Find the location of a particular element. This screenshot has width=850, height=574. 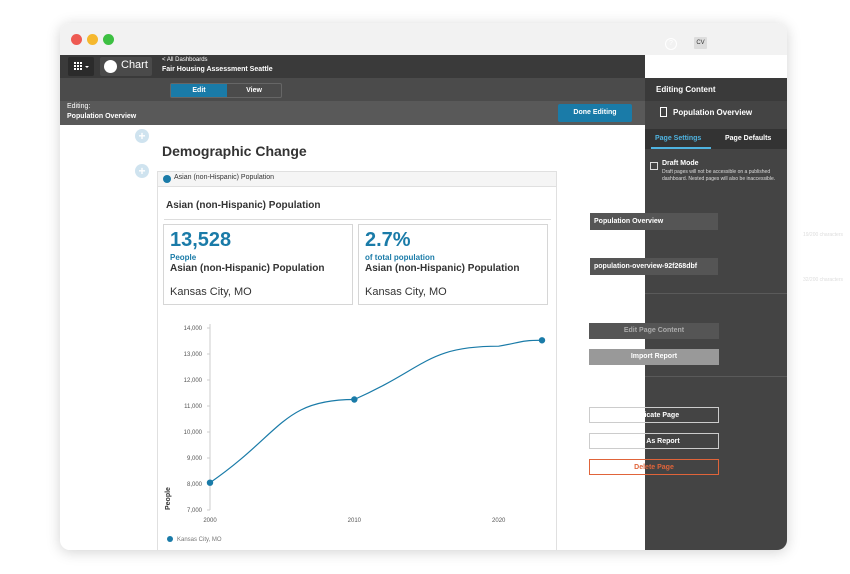

actions-heading: Actions is located at coordinates (604, 391).